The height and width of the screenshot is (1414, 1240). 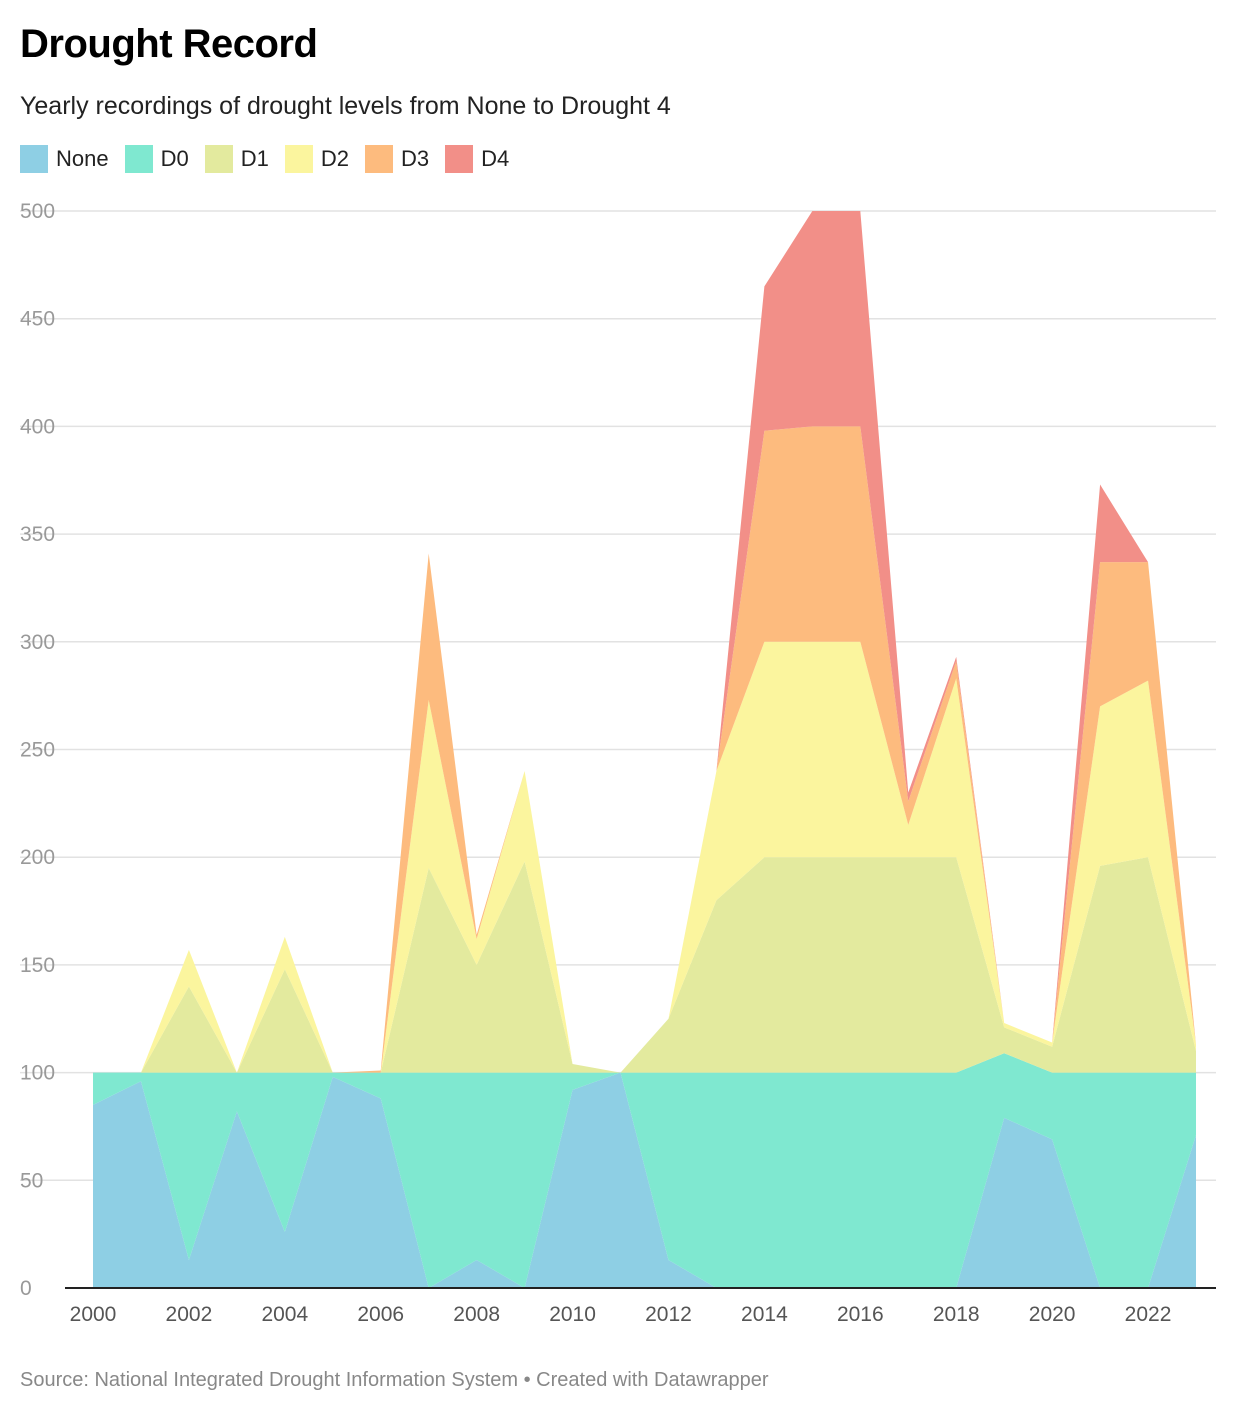 What do you see at coordinates (272, 159) in the screenshot?
I see `chart-legend: None D0 D1 D2 D3 D4` at bounding box center [272, 159].